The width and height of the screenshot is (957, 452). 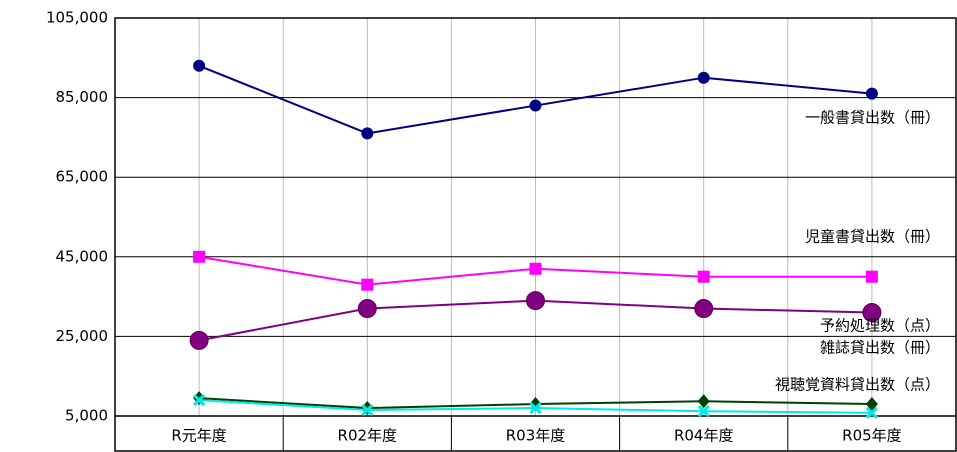 What do you see at coordinates (872, 436) in the screenshot?
I see `x-tick-label: R05年度` at bounding box center [872, 436].